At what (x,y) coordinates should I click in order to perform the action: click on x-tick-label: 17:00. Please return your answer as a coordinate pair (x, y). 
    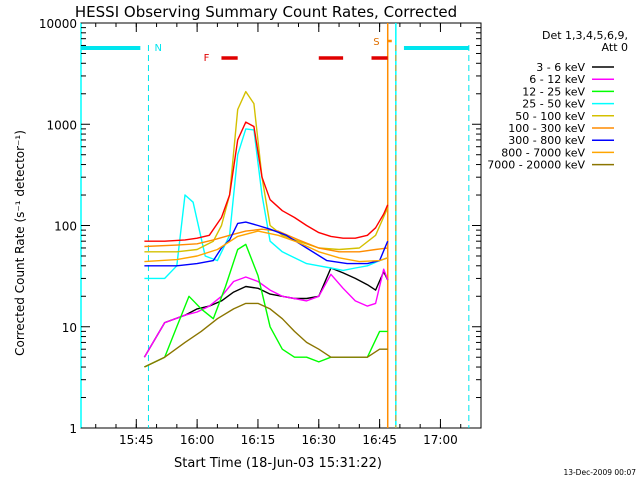
    Looking at the image, I should click on (440, 440).